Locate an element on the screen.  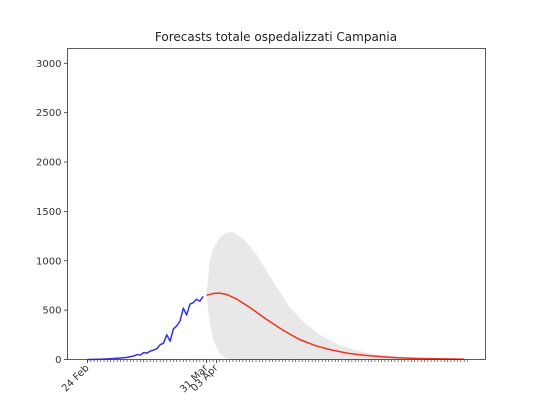
y-tick-label: 0 is located at coordinates (58, 360).